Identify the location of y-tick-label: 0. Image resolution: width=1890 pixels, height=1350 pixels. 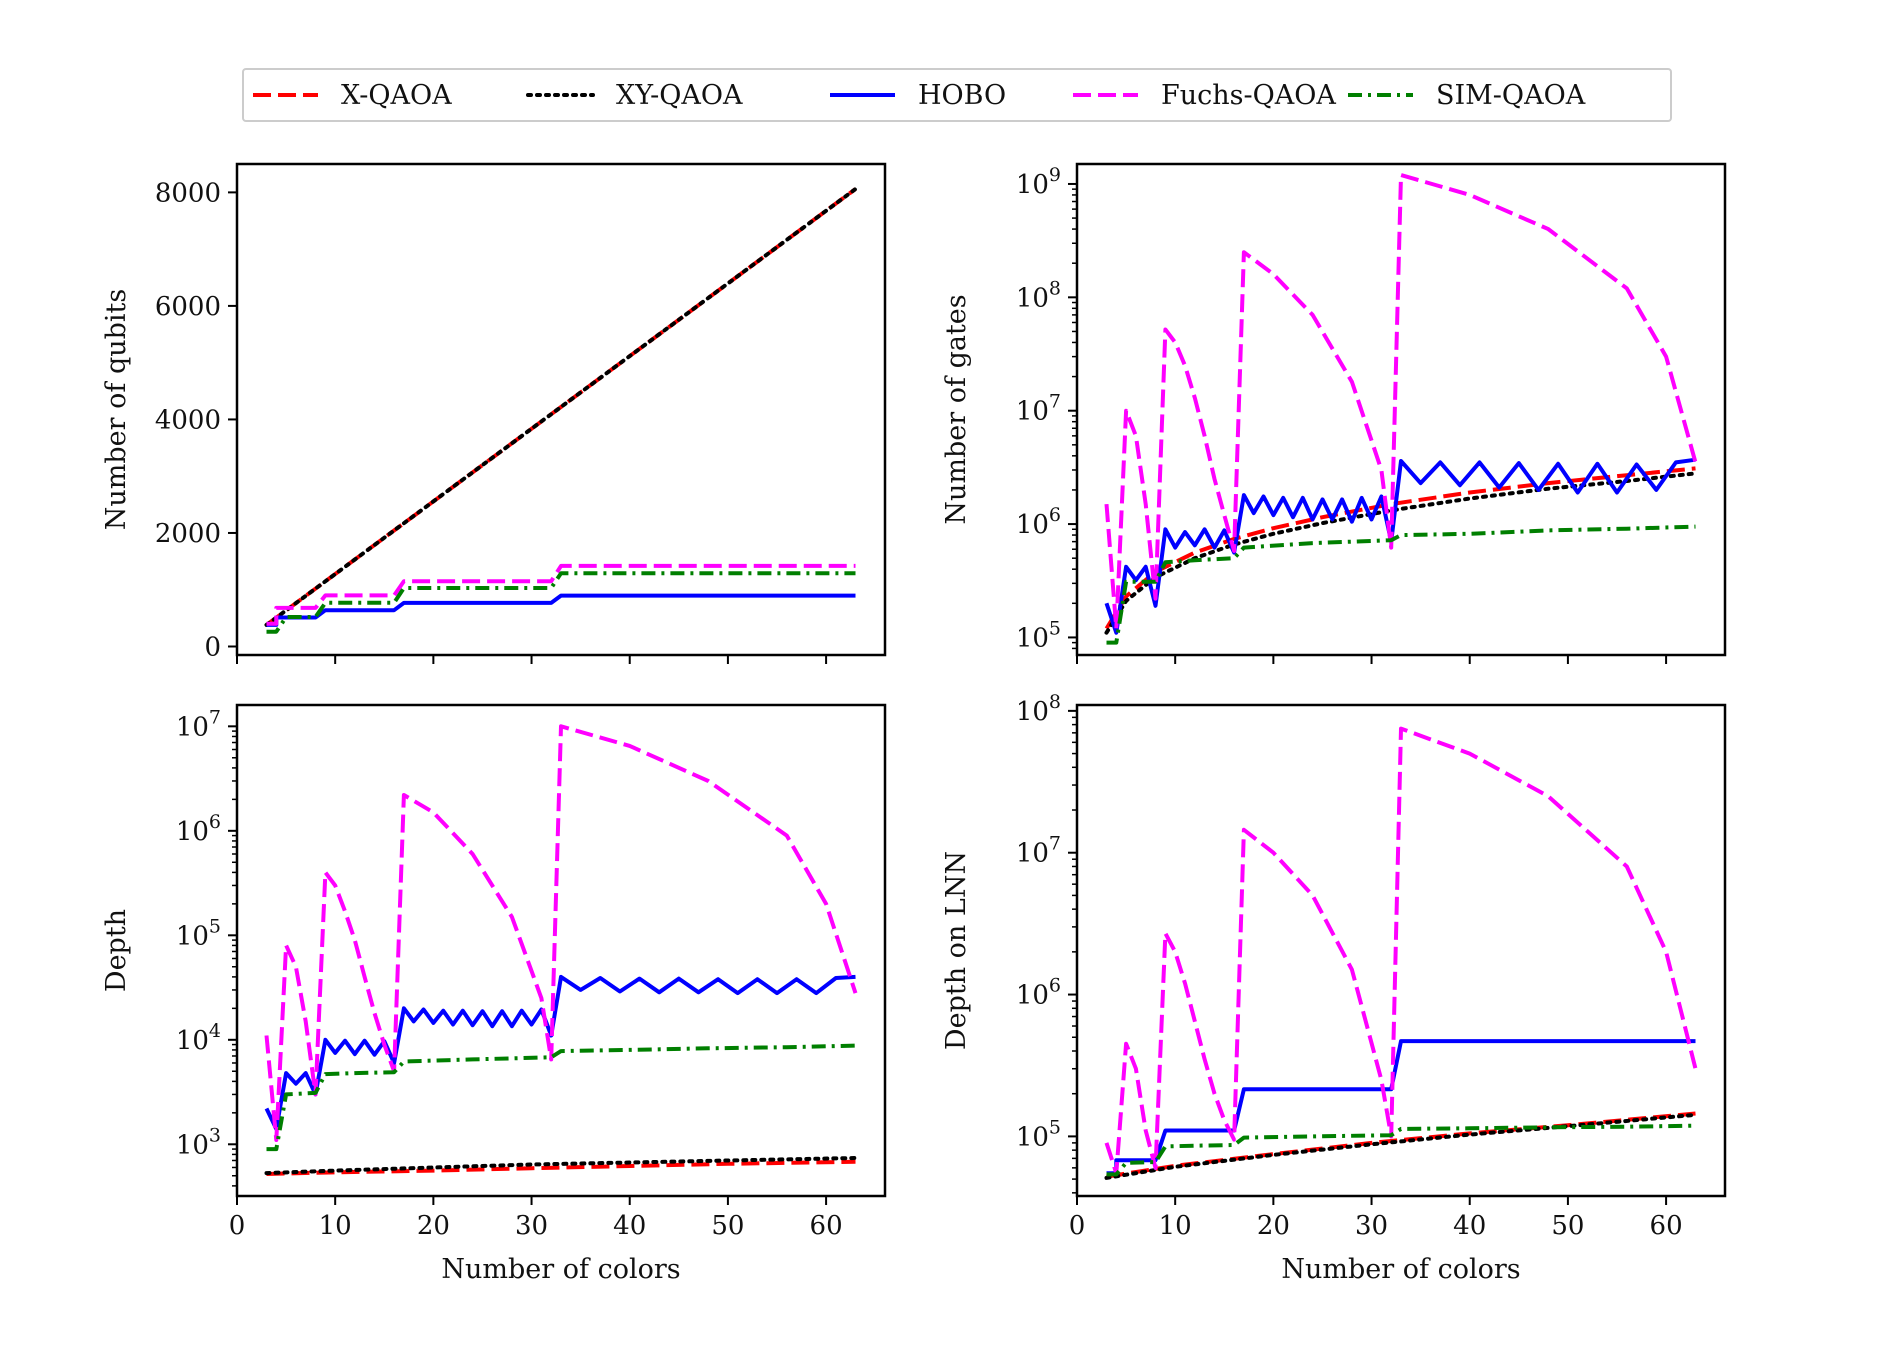
(212, 647).